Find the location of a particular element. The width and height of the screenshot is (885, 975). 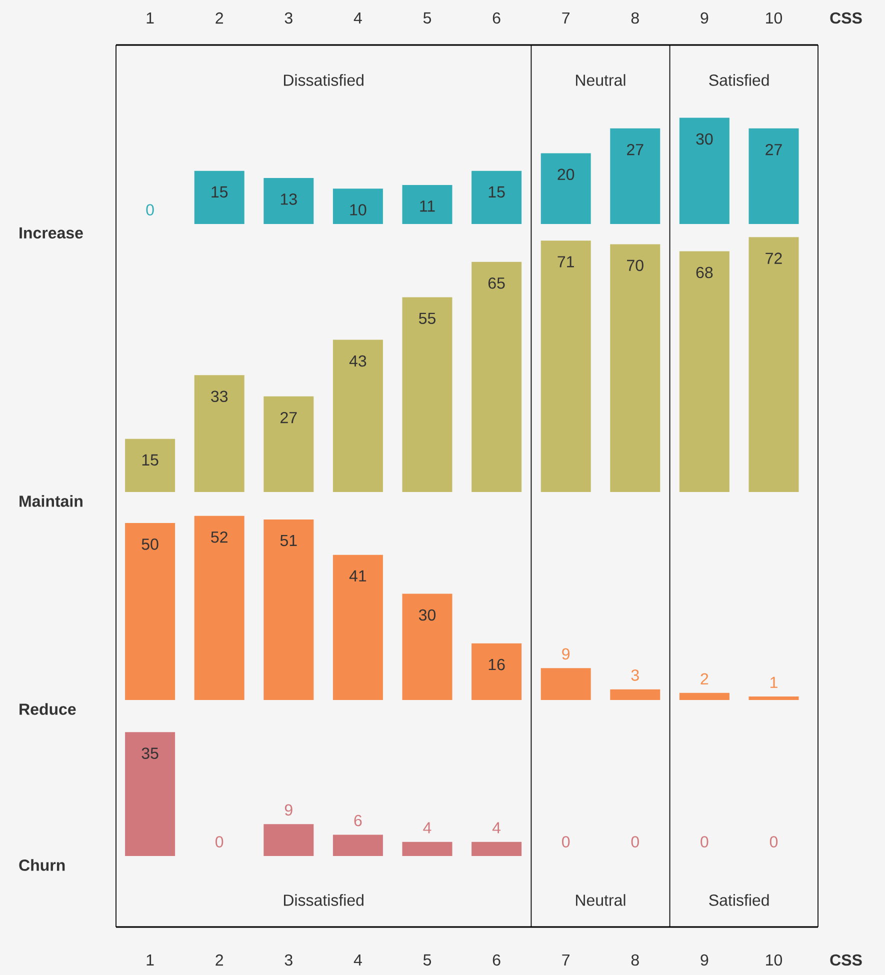

data-label: 2 is located at coordinates (704, 678).